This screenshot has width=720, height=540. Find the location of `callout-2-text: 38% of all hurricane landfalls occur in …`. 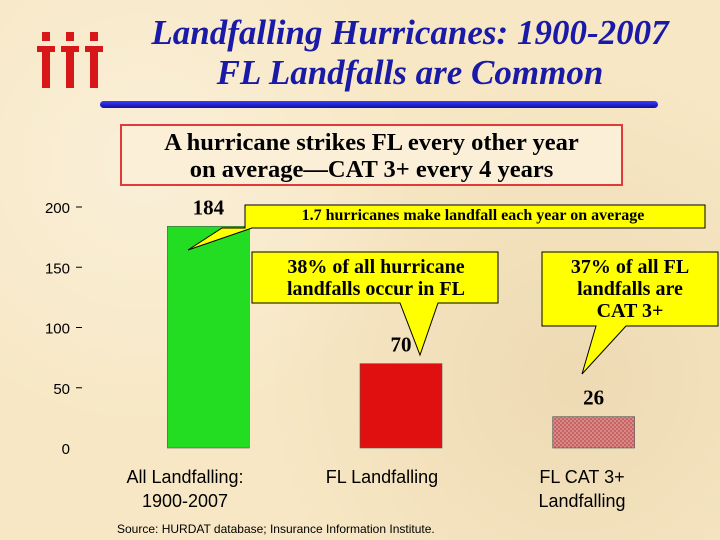

callout-2-text: 38% of all hurricane landfalls occur in … is located at coordinates (376, 278).